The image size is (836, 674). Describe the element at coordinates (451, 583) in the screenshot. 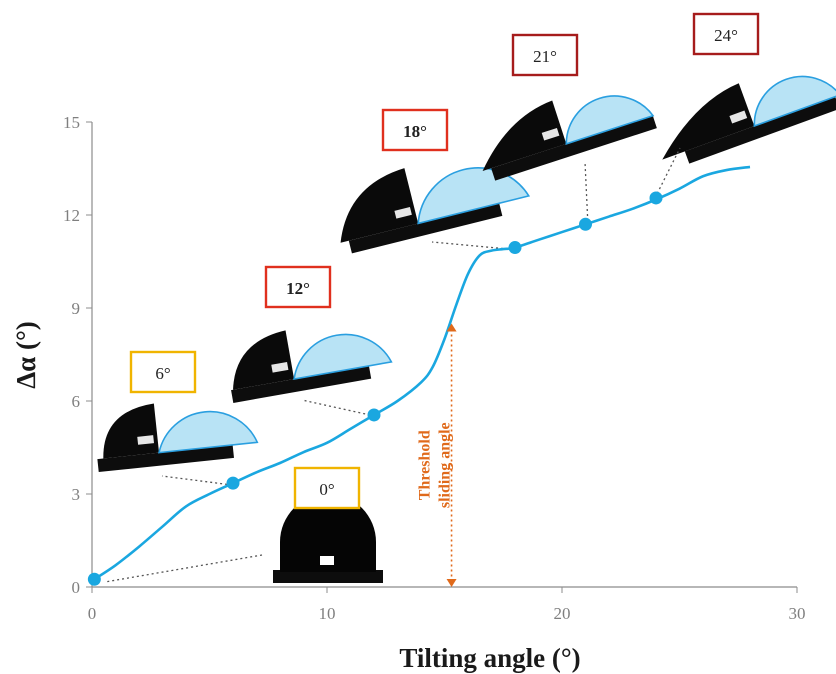

I see `threshold-arrow-head-bottom` at that location.